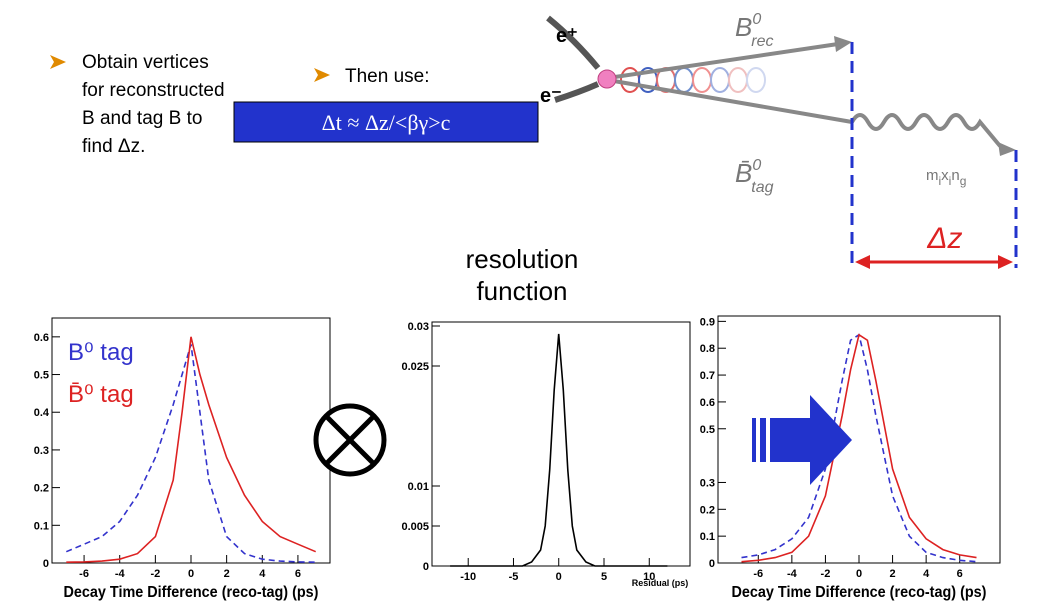 Image resolution: width=1038 pixels, height=610 pixels. Describe the element at coordinates (944, 238) in the screenshot. I see `dz-label: Δz` at that location.